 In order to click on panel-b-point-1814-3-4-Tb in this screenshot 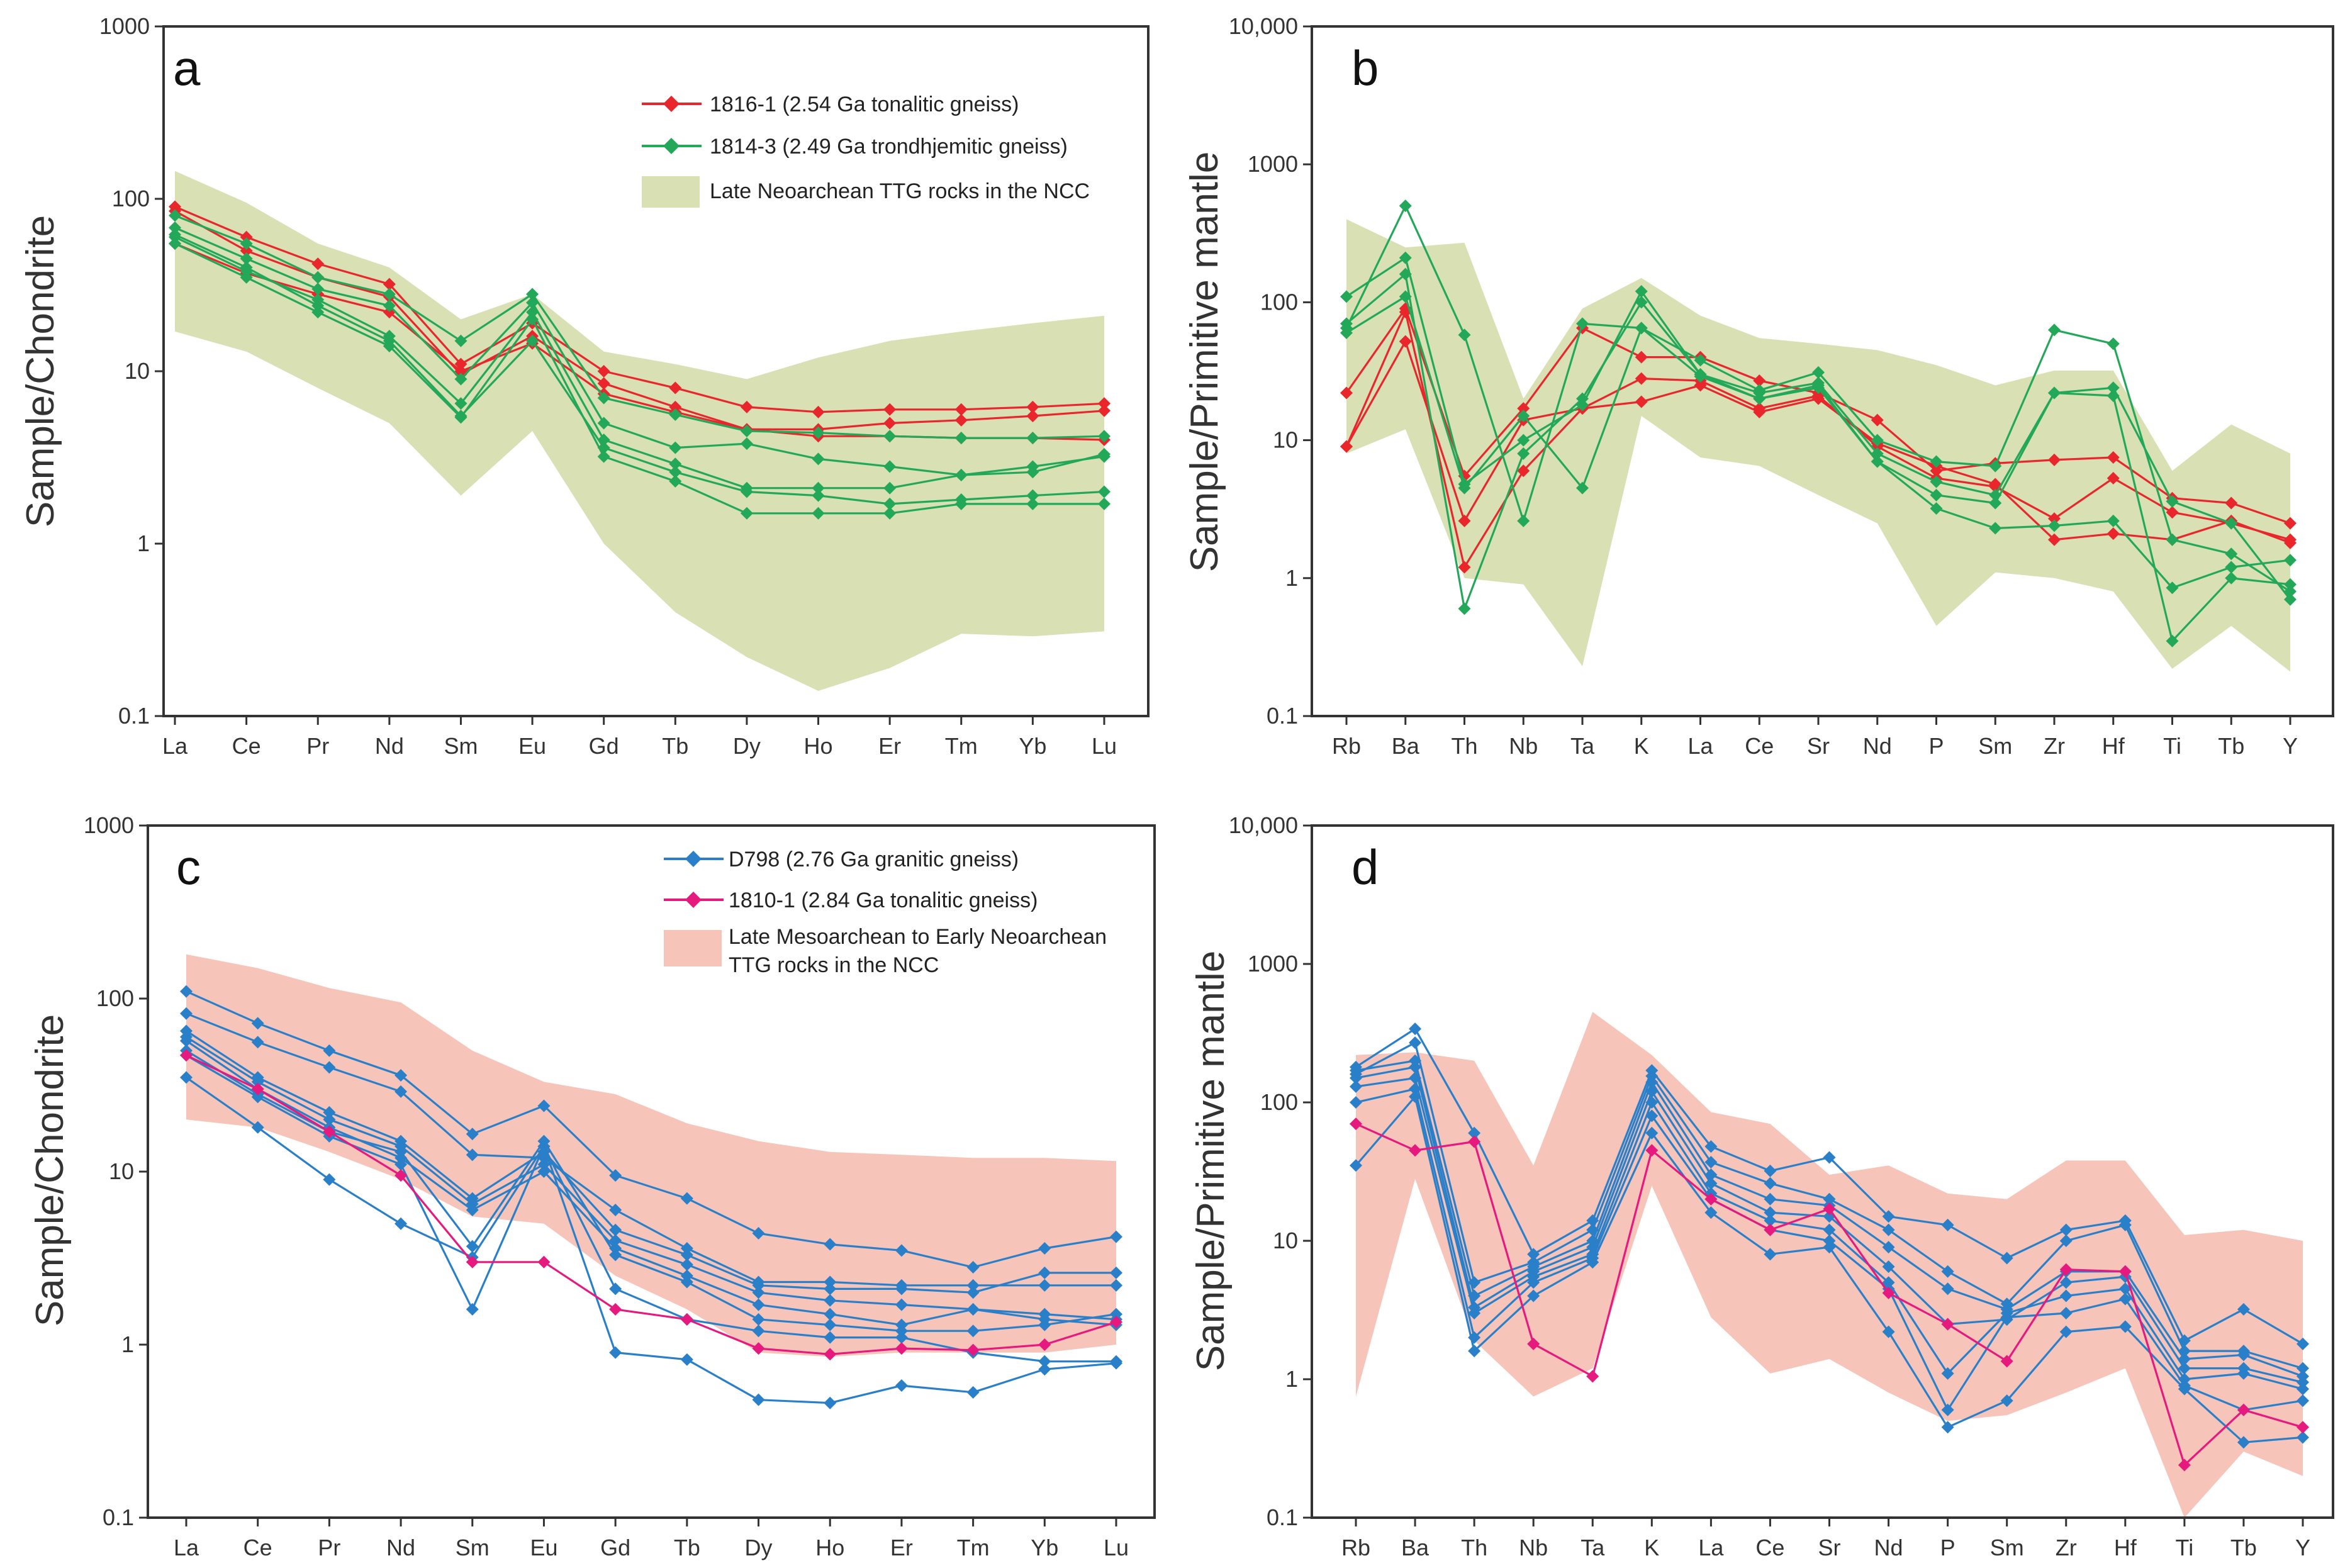, I will do `click(2232, 523)`.